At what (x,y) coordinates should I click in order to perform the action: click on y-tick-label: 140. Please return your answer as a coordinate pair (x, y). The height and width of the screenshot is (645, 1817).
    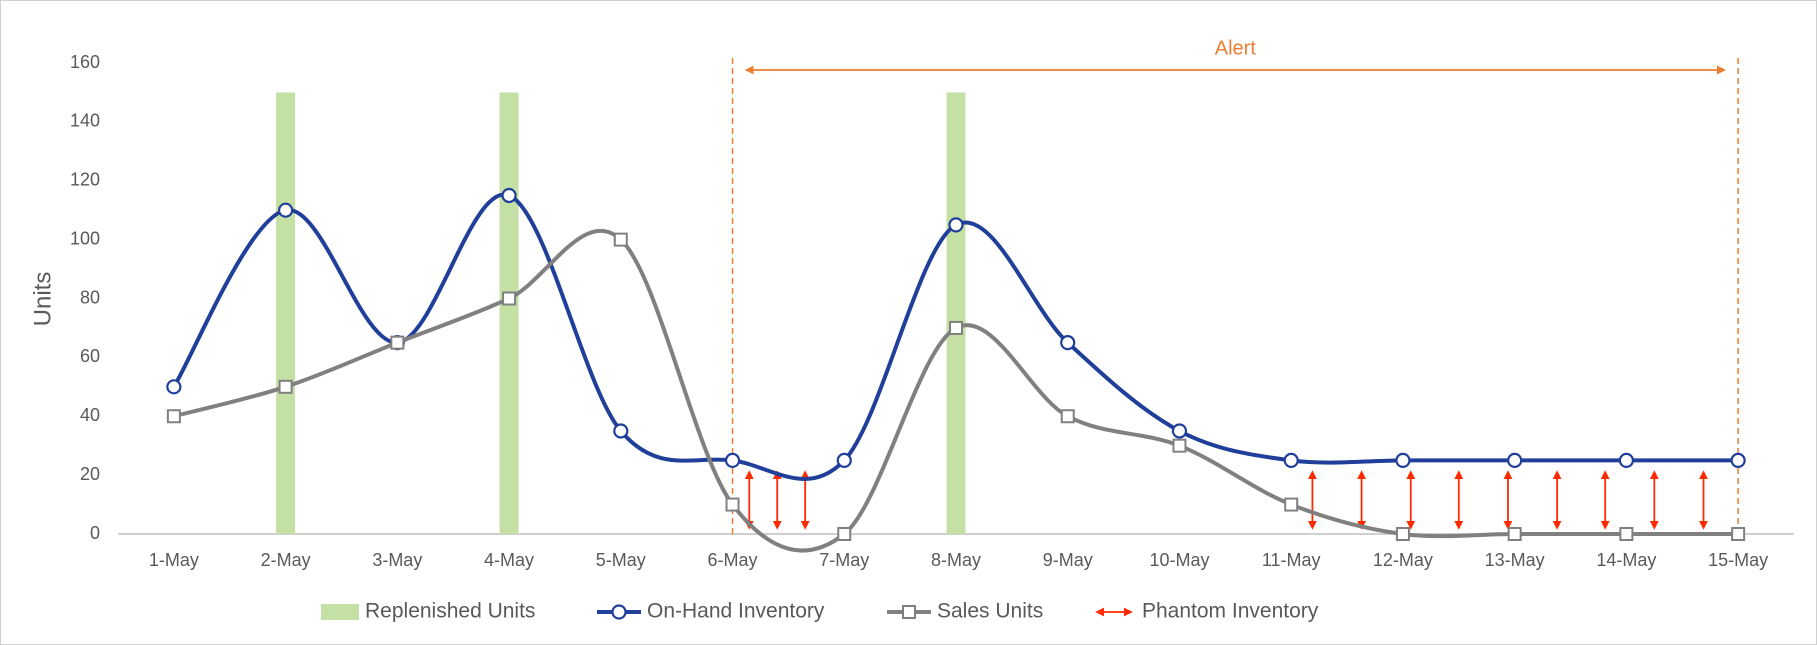
    Looking at the image, I should click on (85, 121).